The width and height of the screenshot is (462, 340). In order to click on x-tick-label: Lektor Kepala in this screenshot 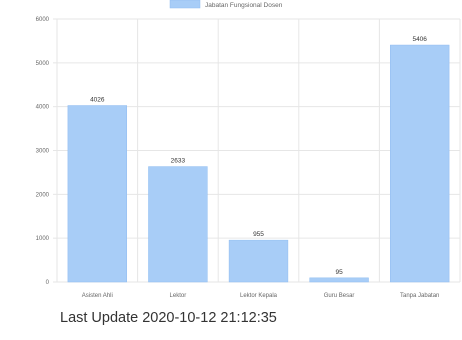, I will do `click(259, 296)`.